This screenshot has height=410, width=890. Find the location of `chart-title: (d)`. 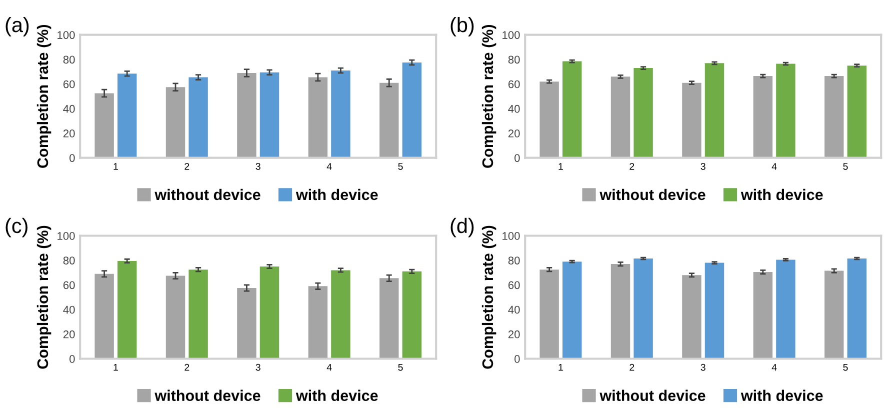

chart-title: (d) is located at coordinates (462, 228).